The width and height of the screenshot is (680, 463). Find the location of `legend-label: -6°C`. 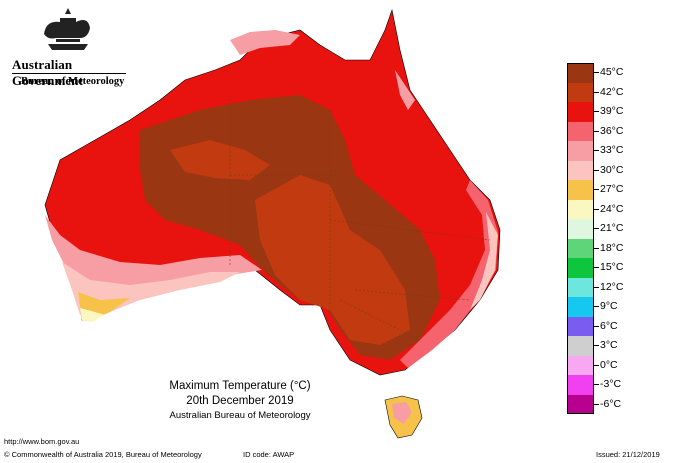

legend-label: -6°C is located at coordinates (611, 403).